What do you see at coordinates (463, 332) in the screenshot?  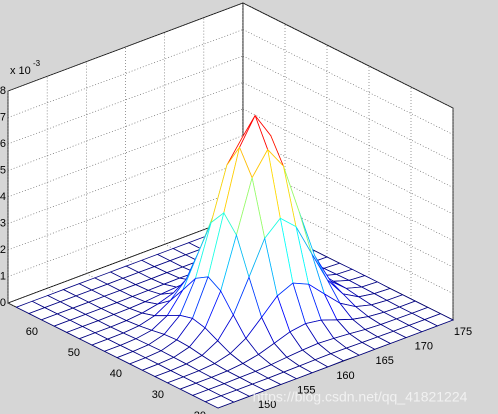 I see `x-tick-label: 175` at bounding box center [463, 332].